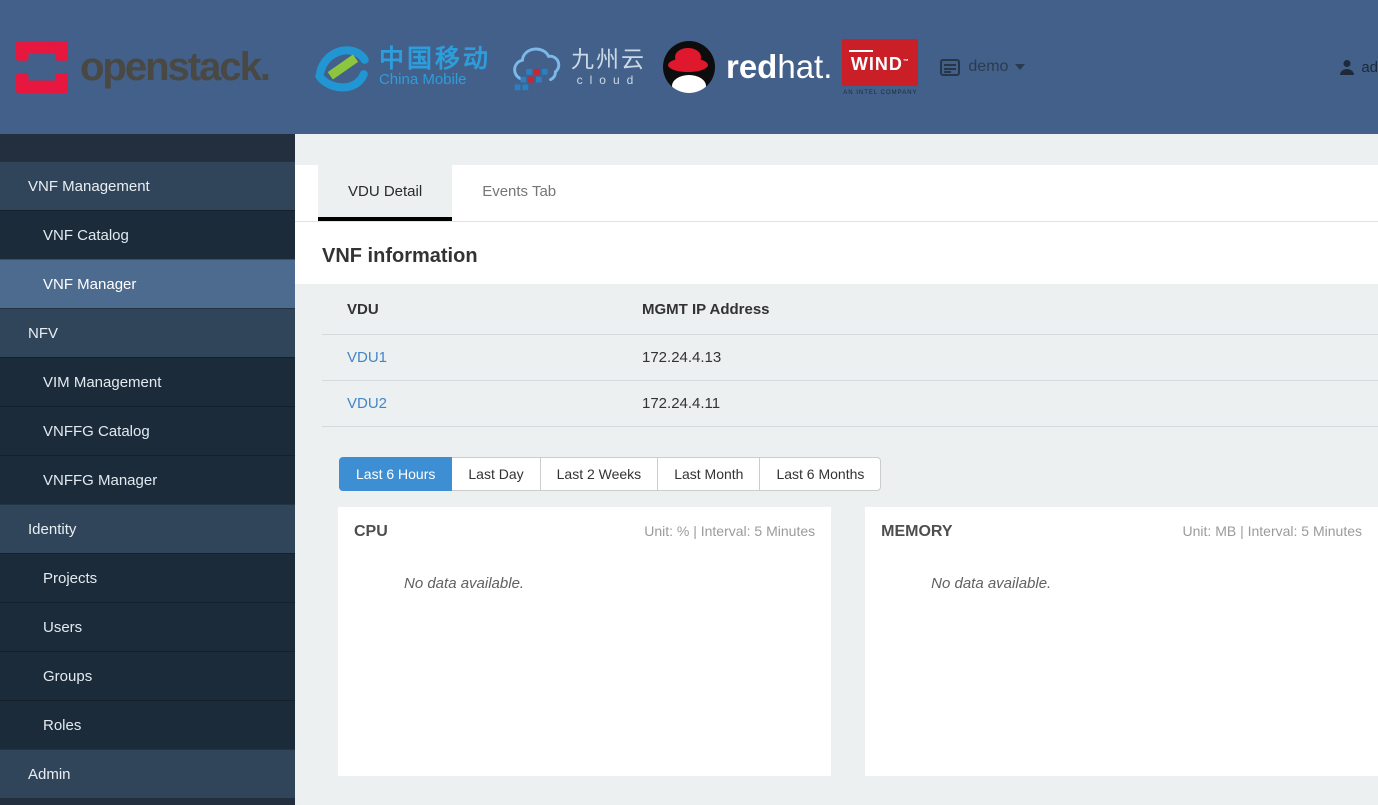 Image resolution: width=1378 pixels, height=805 pixels. I want to click on table-row: VDU1 172.24.4.13, so click(850, 357).